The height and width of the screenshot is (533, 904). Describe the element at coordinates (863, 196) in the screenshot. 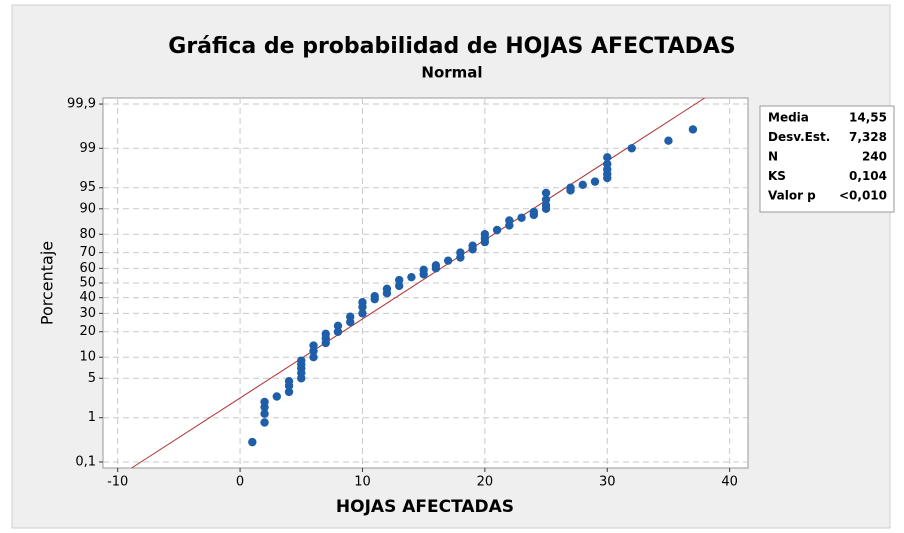

I see `stat-value: <0,010` at that location.